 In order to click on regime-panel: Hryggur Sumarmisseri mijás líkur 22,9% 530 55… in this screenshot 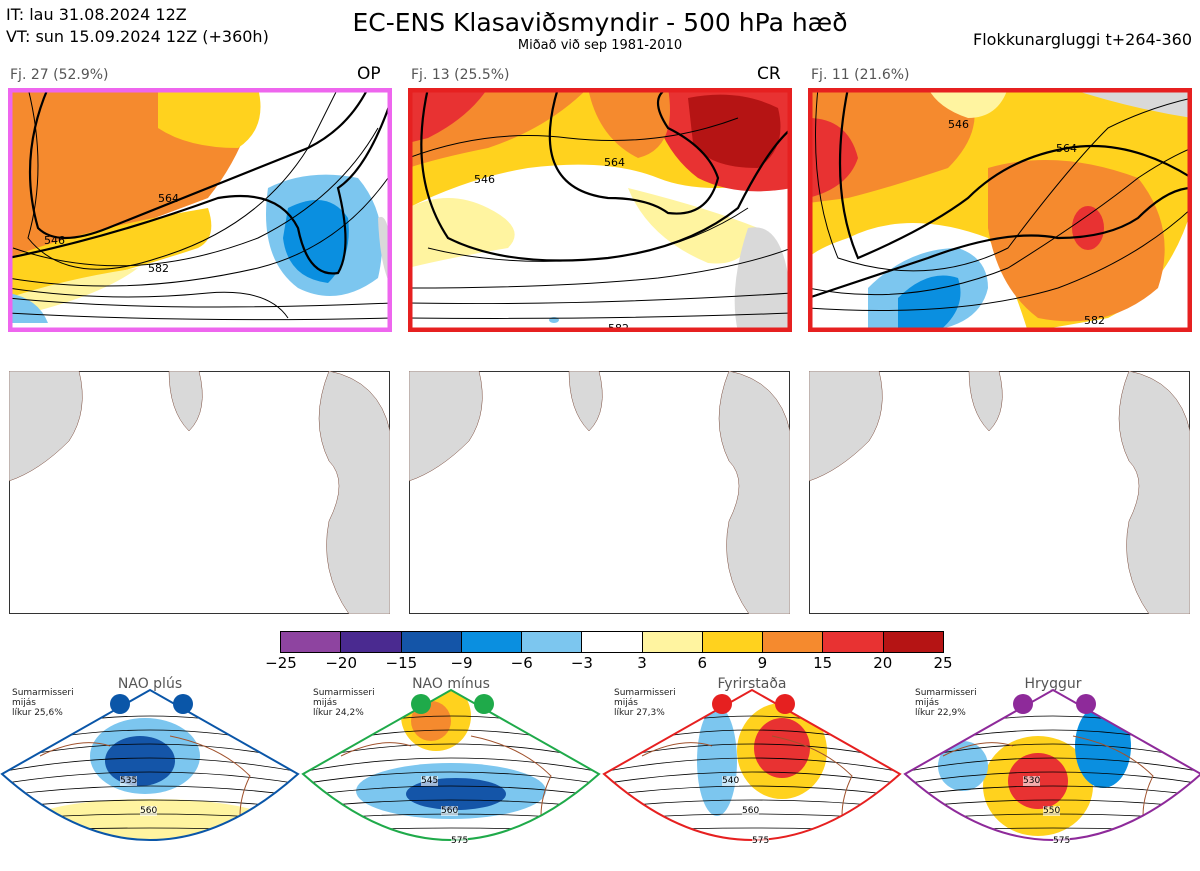, I will do `click(1051, 773)`.